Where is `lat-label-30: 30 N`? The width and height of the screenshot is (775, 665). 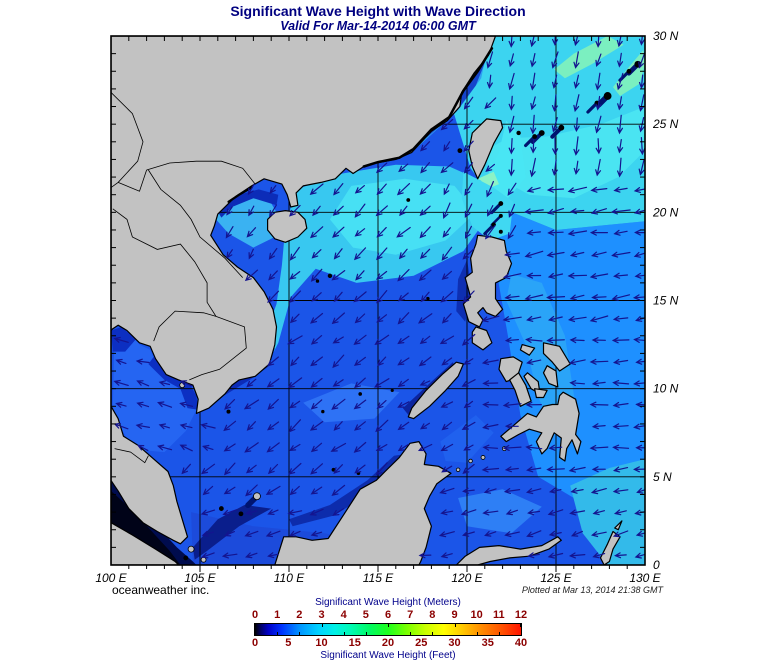 lat-label-30: 30 N is located at coordinates (666, 36).